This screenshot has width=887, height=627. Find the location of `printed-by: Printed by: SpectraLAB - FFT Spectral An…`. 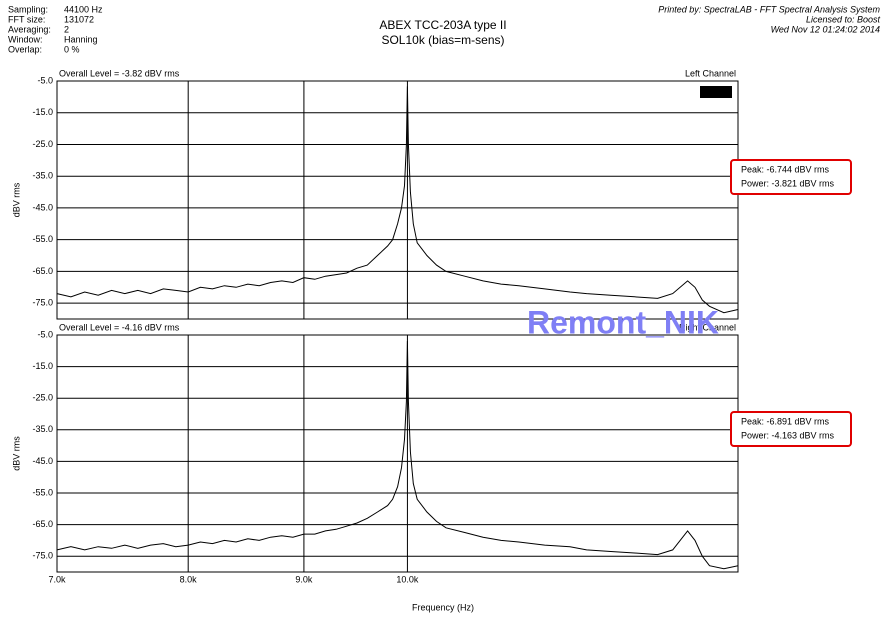

printed-by: Printed by: SpectraLAB - FFT Spectral An… is located at coordinates (769, 9).